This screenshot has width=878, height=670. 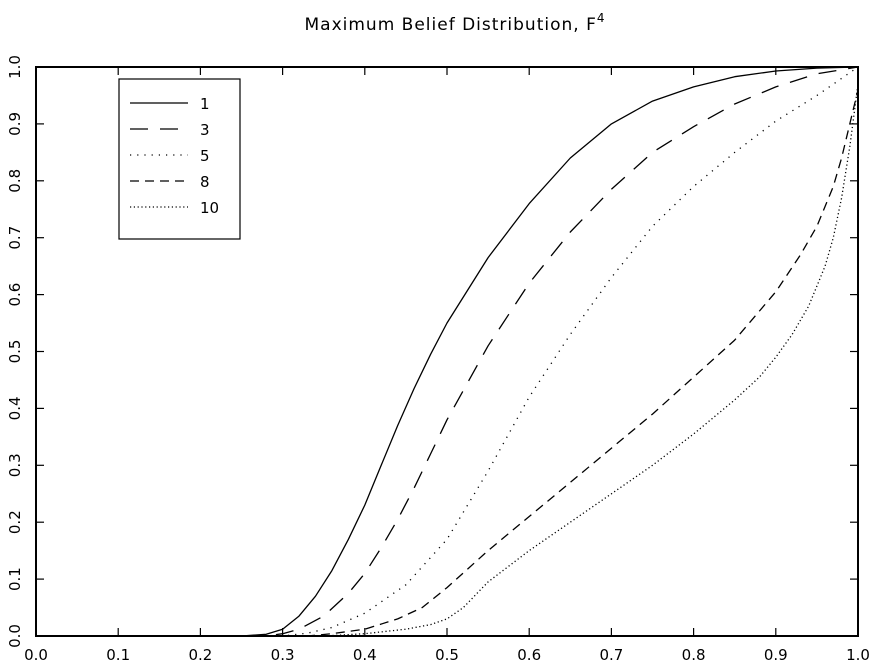 I want to click on x-tick-label: 1.0, so click(x=858, y=655).